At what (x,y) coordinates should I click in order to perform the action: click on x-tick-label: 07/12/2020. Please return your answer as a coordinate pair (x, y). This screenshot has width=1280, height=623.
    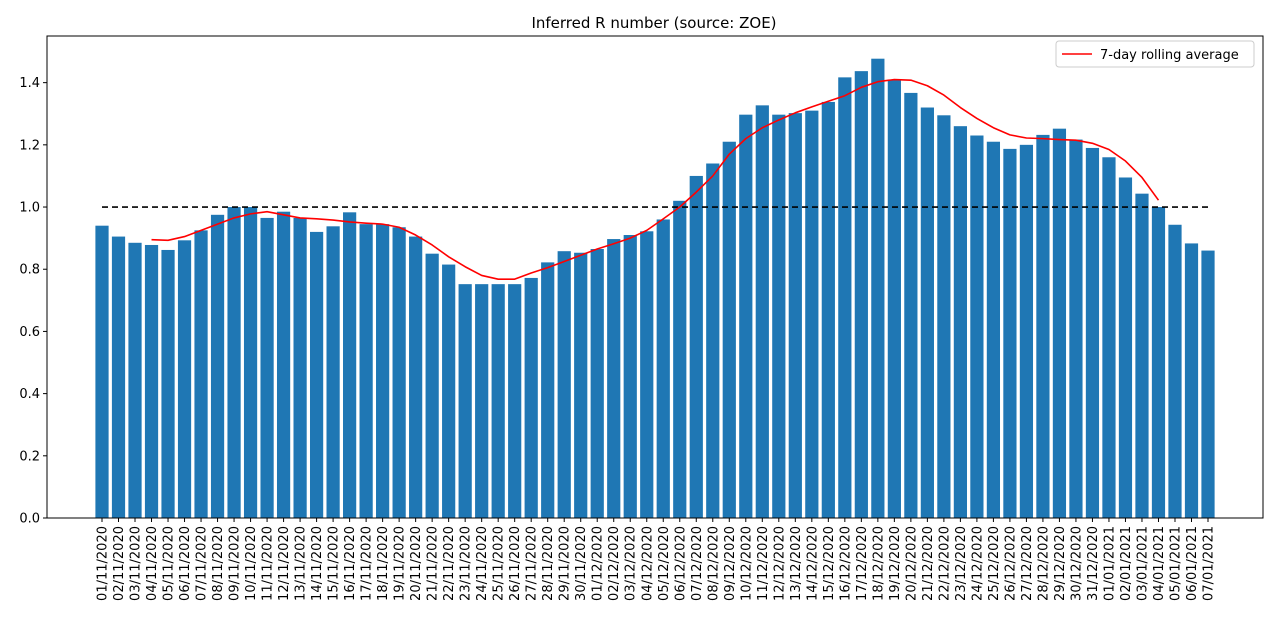
    Looking at the image, I should click on (697, 563).